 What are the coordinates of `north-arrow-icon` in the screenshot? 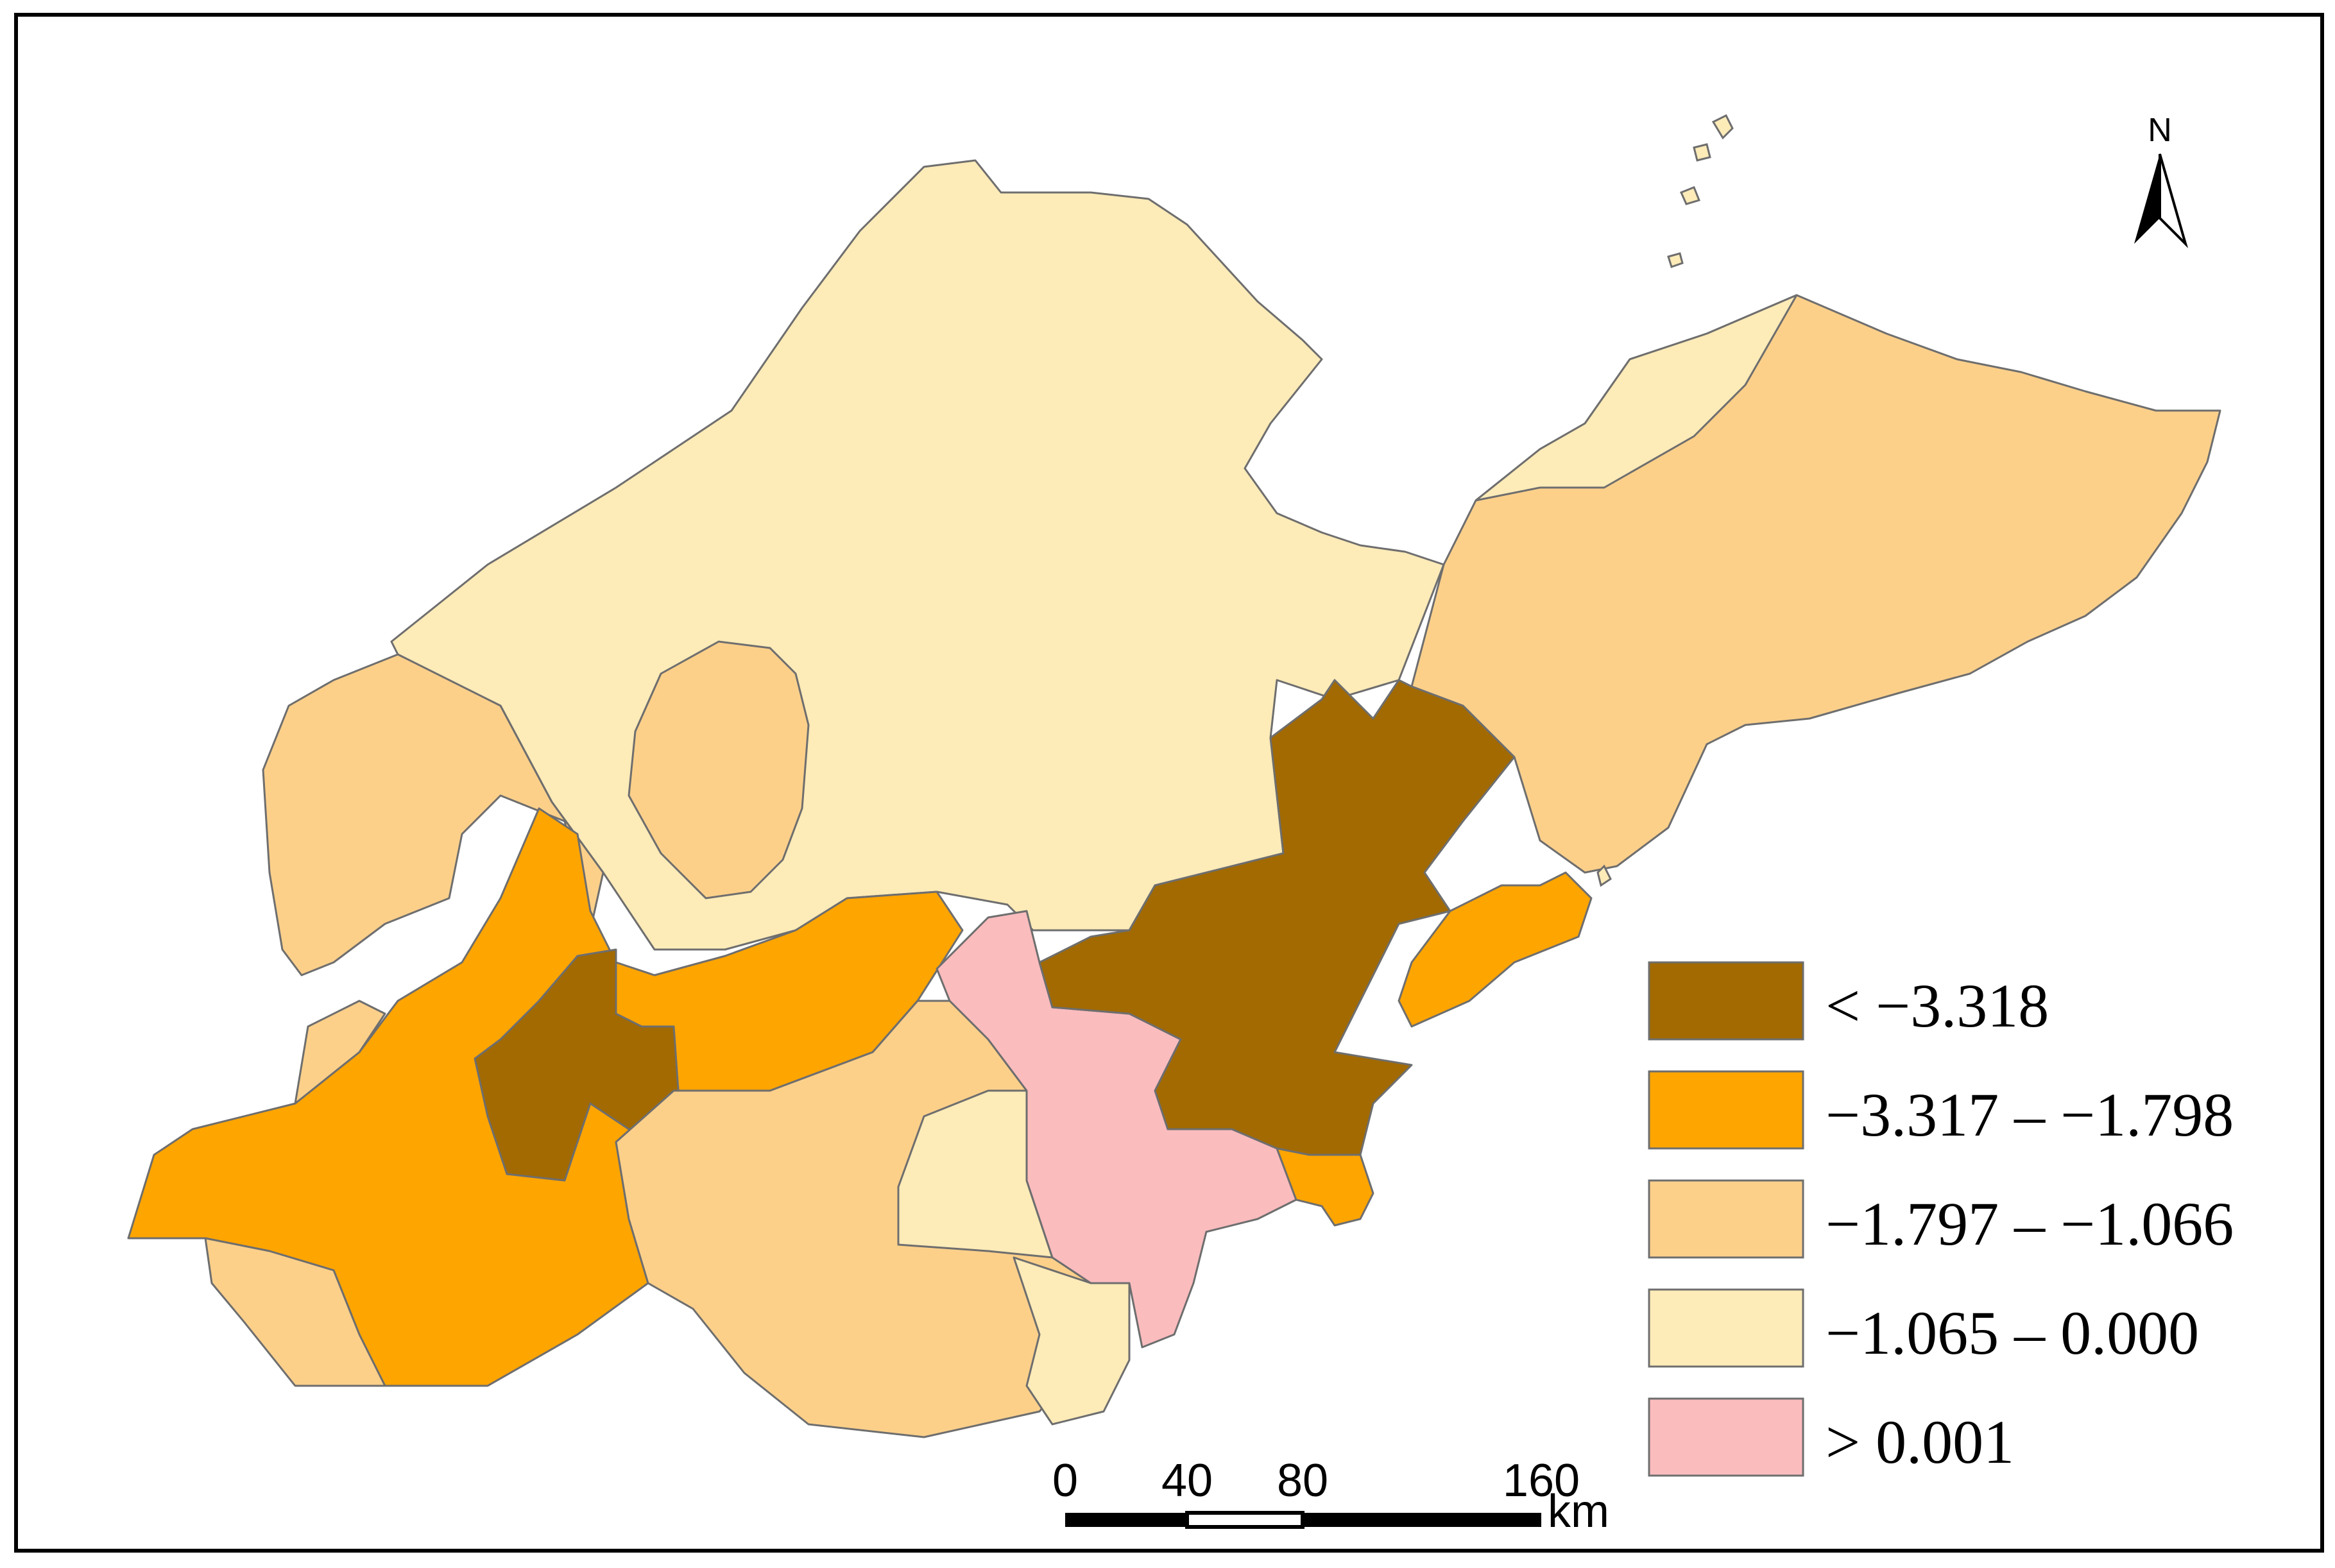 It's located at (2147, 199).